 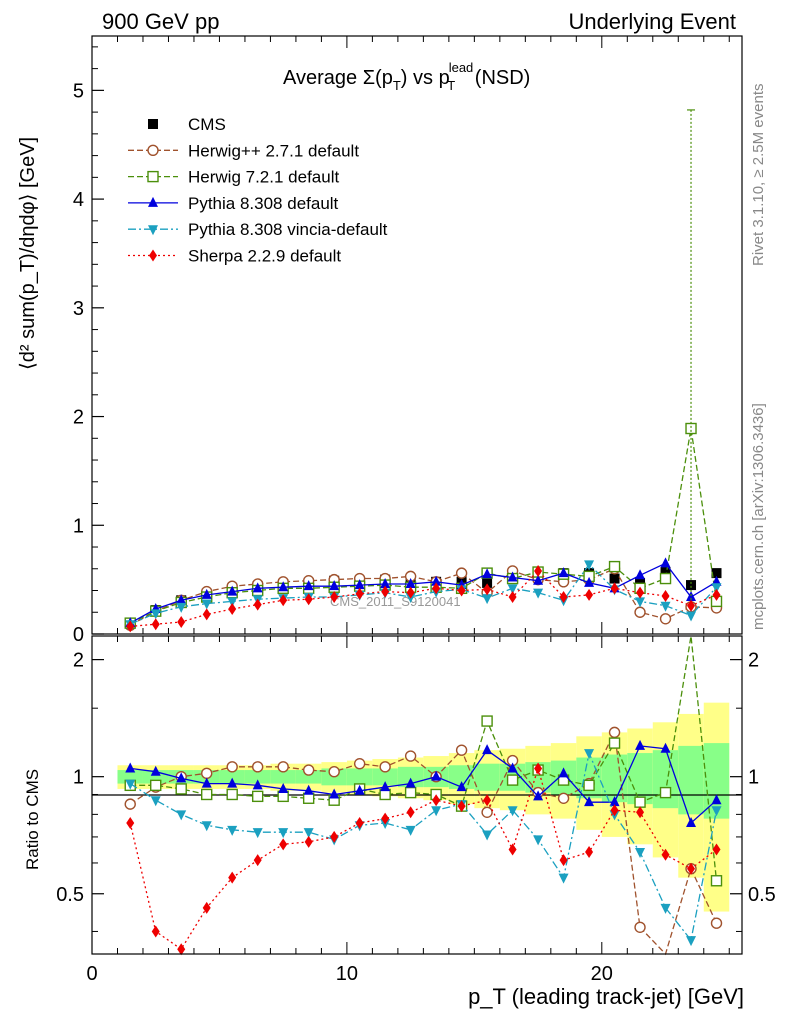 What do you see at coordinates (753, 661) in the screenshot?
I see `ratio-ytick-label-right: 2` at bounding box center [753, 661].